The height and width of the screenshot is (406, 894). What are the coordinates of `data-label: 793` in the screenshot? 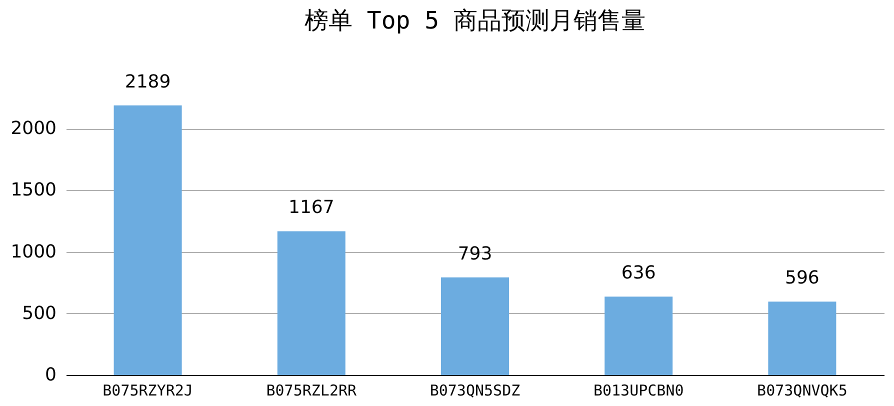 It's located at (475, 253).